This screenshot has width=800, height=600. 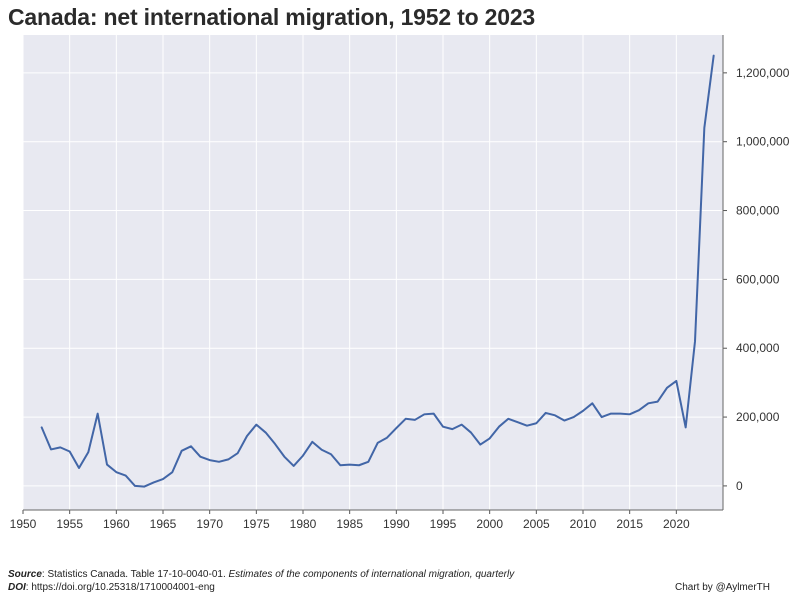 I want to click on source-label: Source, so click(x=25, y=574).